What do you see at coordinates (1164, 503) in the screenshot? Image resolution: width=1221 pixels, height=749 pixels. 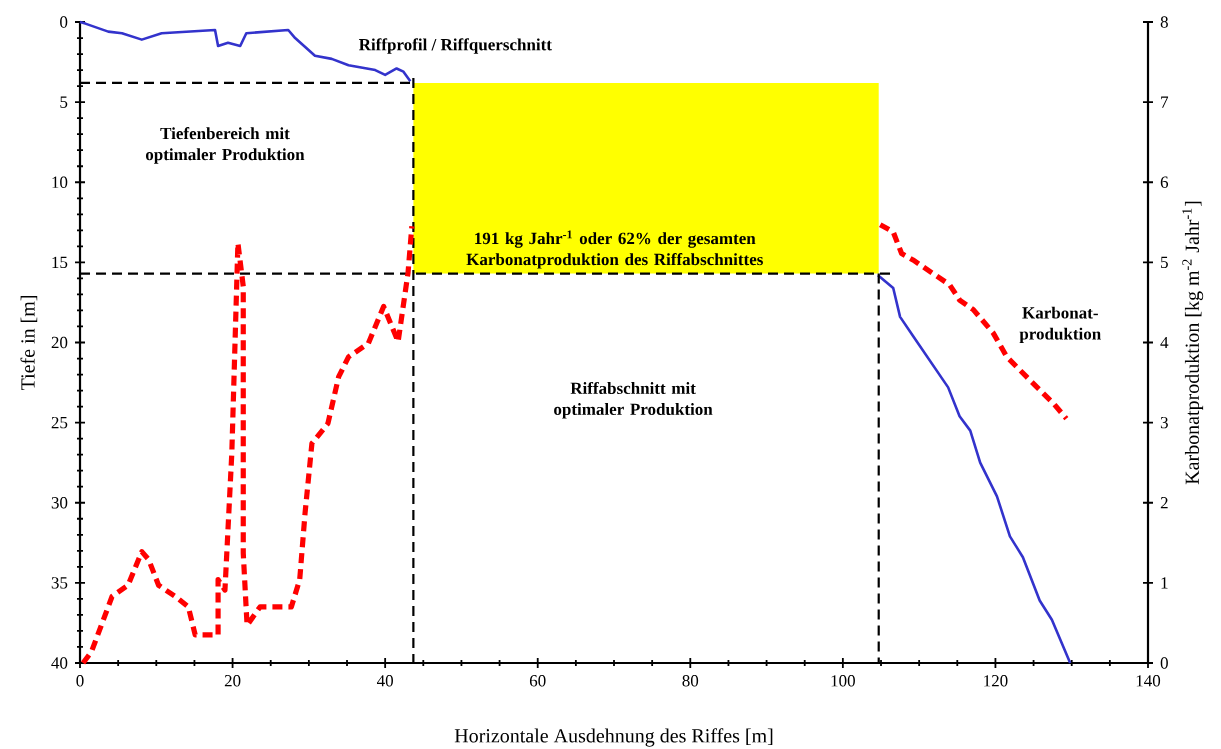 I see `y2-tick-label: 2` at bounding box center [1164, 503].